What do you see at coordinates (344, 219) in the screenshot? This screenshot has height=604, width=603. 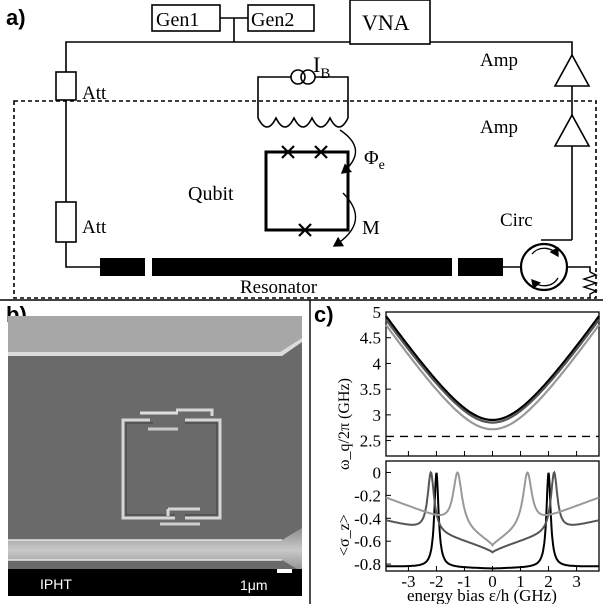 I see `mutual-arrow-icon` at bounding box center [344, 219].